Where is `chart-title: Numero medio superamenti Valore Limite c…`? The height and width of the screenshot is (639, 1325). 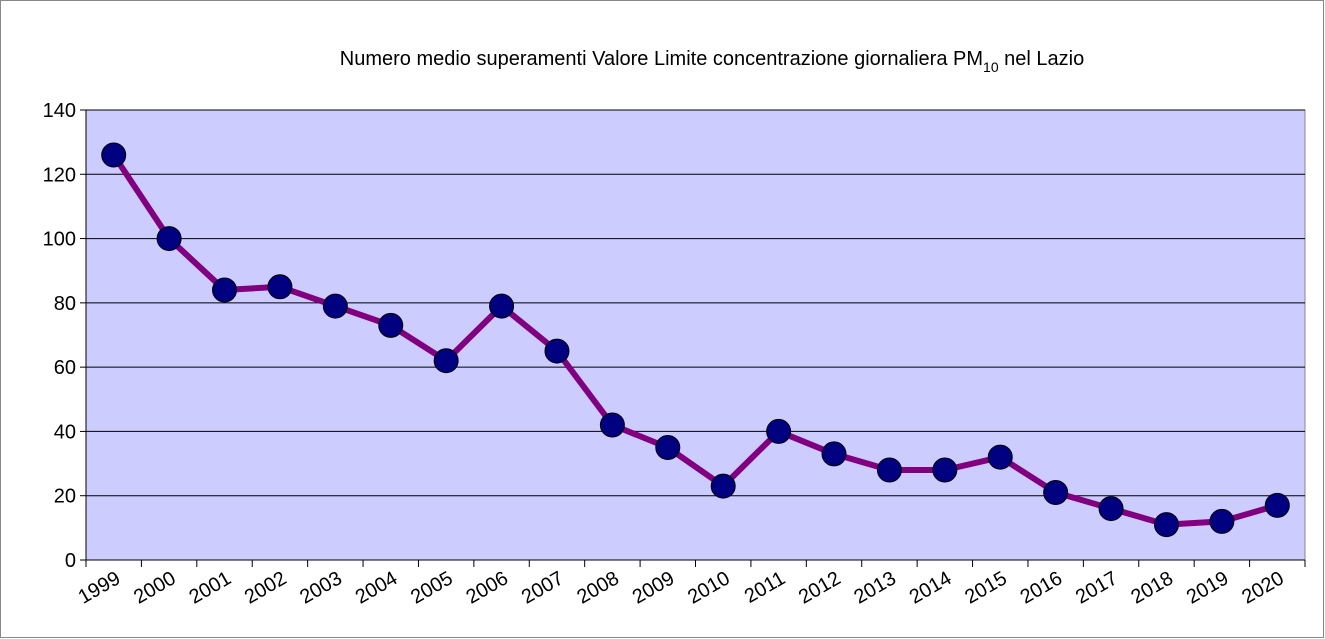 chart-title: Numero medio superamenti Valore Limite c… is located at coordinates (712, 61).